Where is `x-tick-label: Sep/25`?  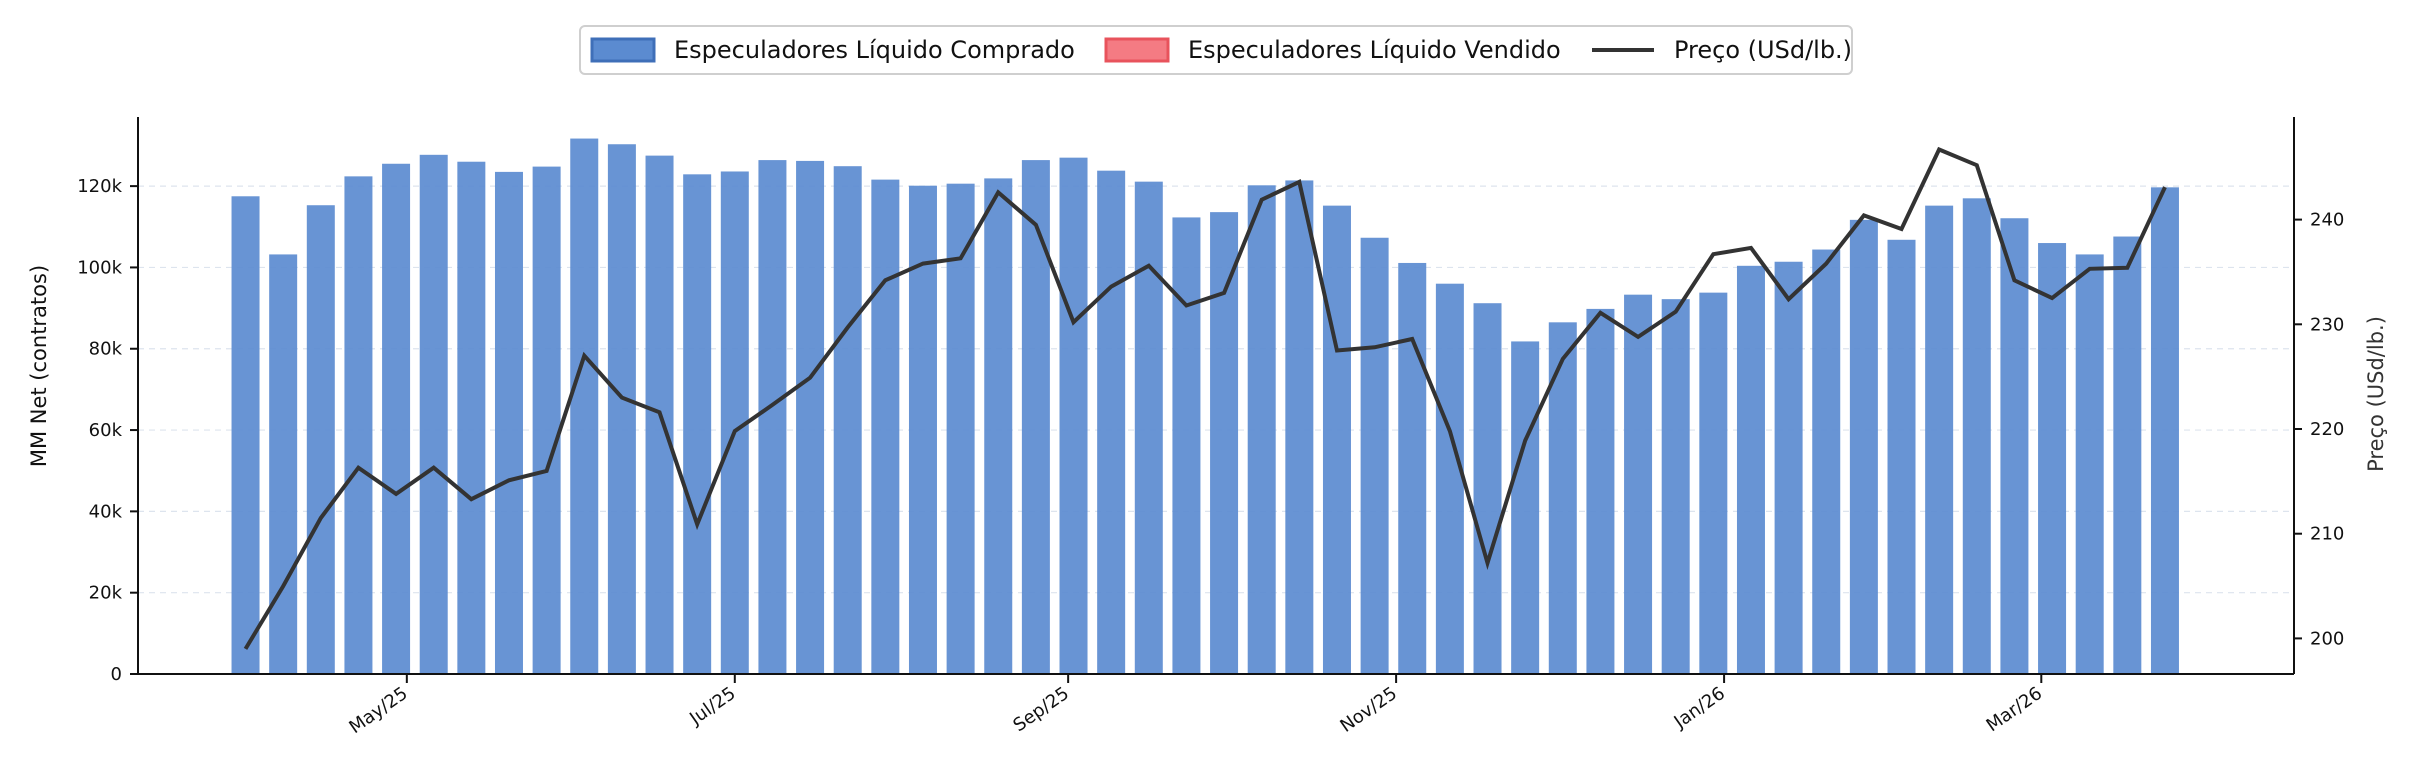 x-tick-label: Sep/25 is located at coordinates (1041, 709).